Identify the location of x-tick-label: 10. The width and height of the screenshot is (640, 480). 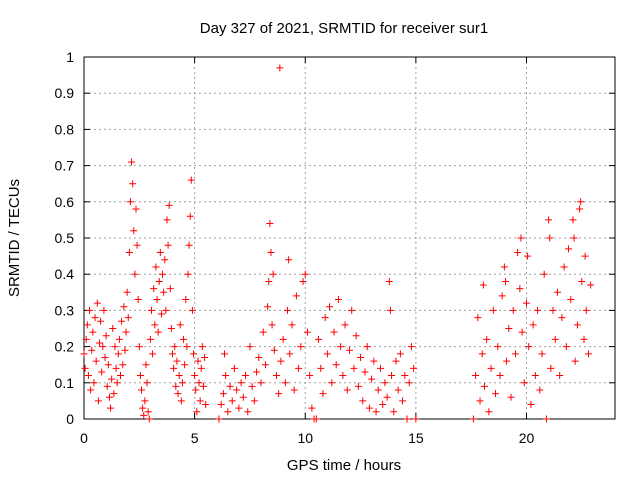
(305, 438).